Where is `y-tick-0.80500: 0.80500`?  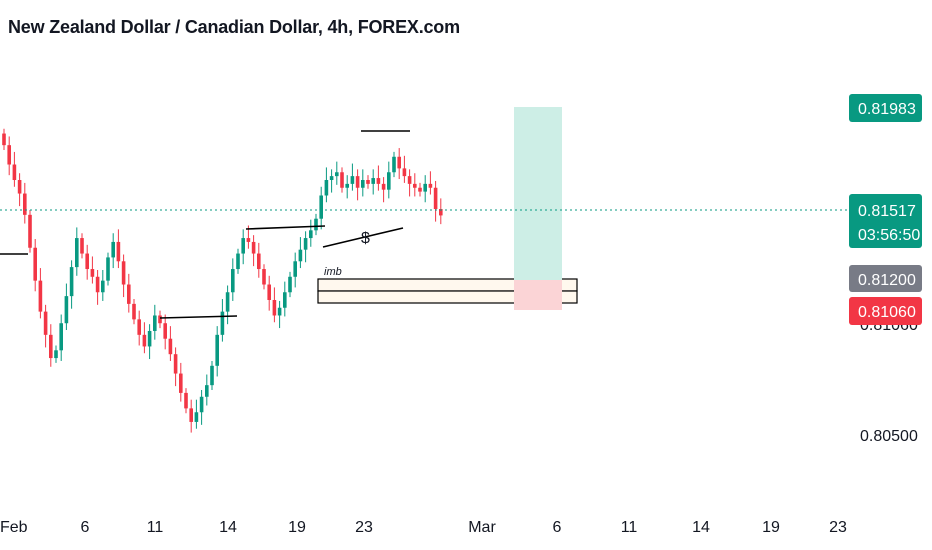
y-tick-0.80500: 0.80500 is located at coordinates (889, 436).